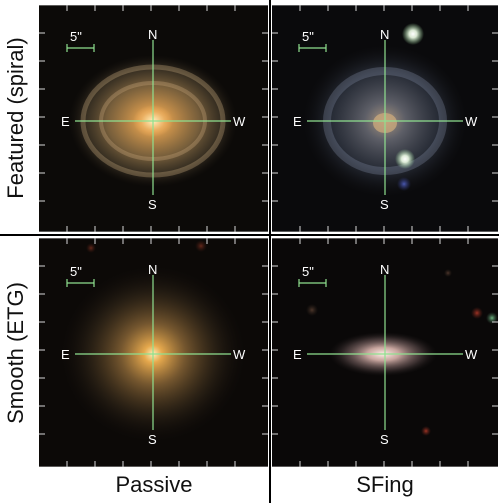 This screenshot has width=499, height=503. I want to click on vertical-divider, so click(270, 251).